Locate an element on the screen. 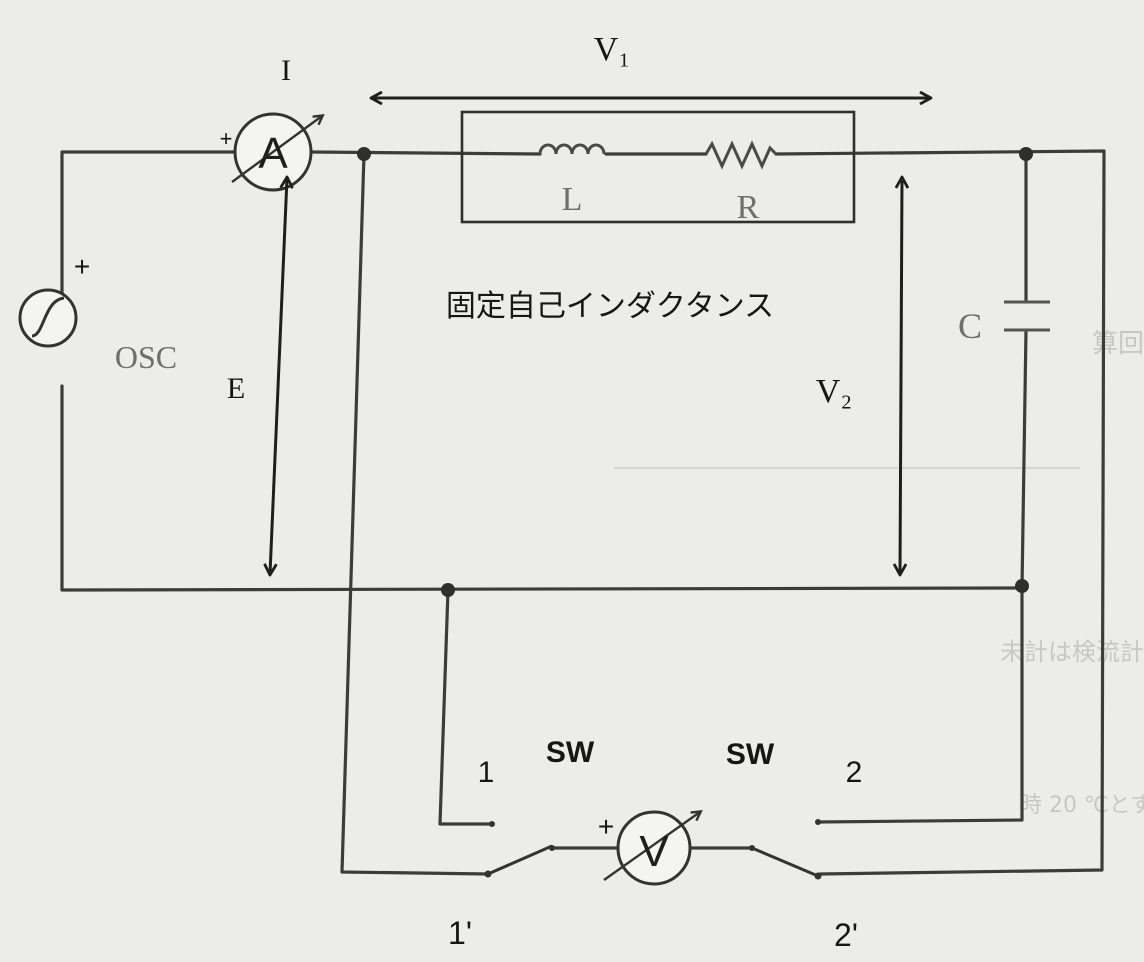 The height and width of the screenshot is (962, 1144). oscillator-source is located at coordinates (48, 318).